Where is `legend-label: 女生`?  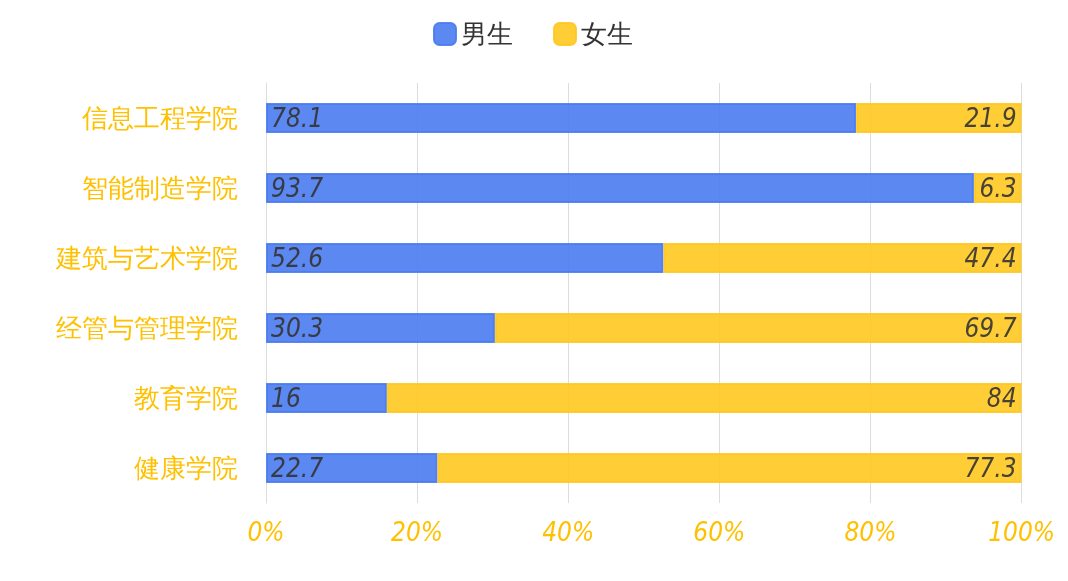
legend-label: 女生 is located at coordinates (607, 34).